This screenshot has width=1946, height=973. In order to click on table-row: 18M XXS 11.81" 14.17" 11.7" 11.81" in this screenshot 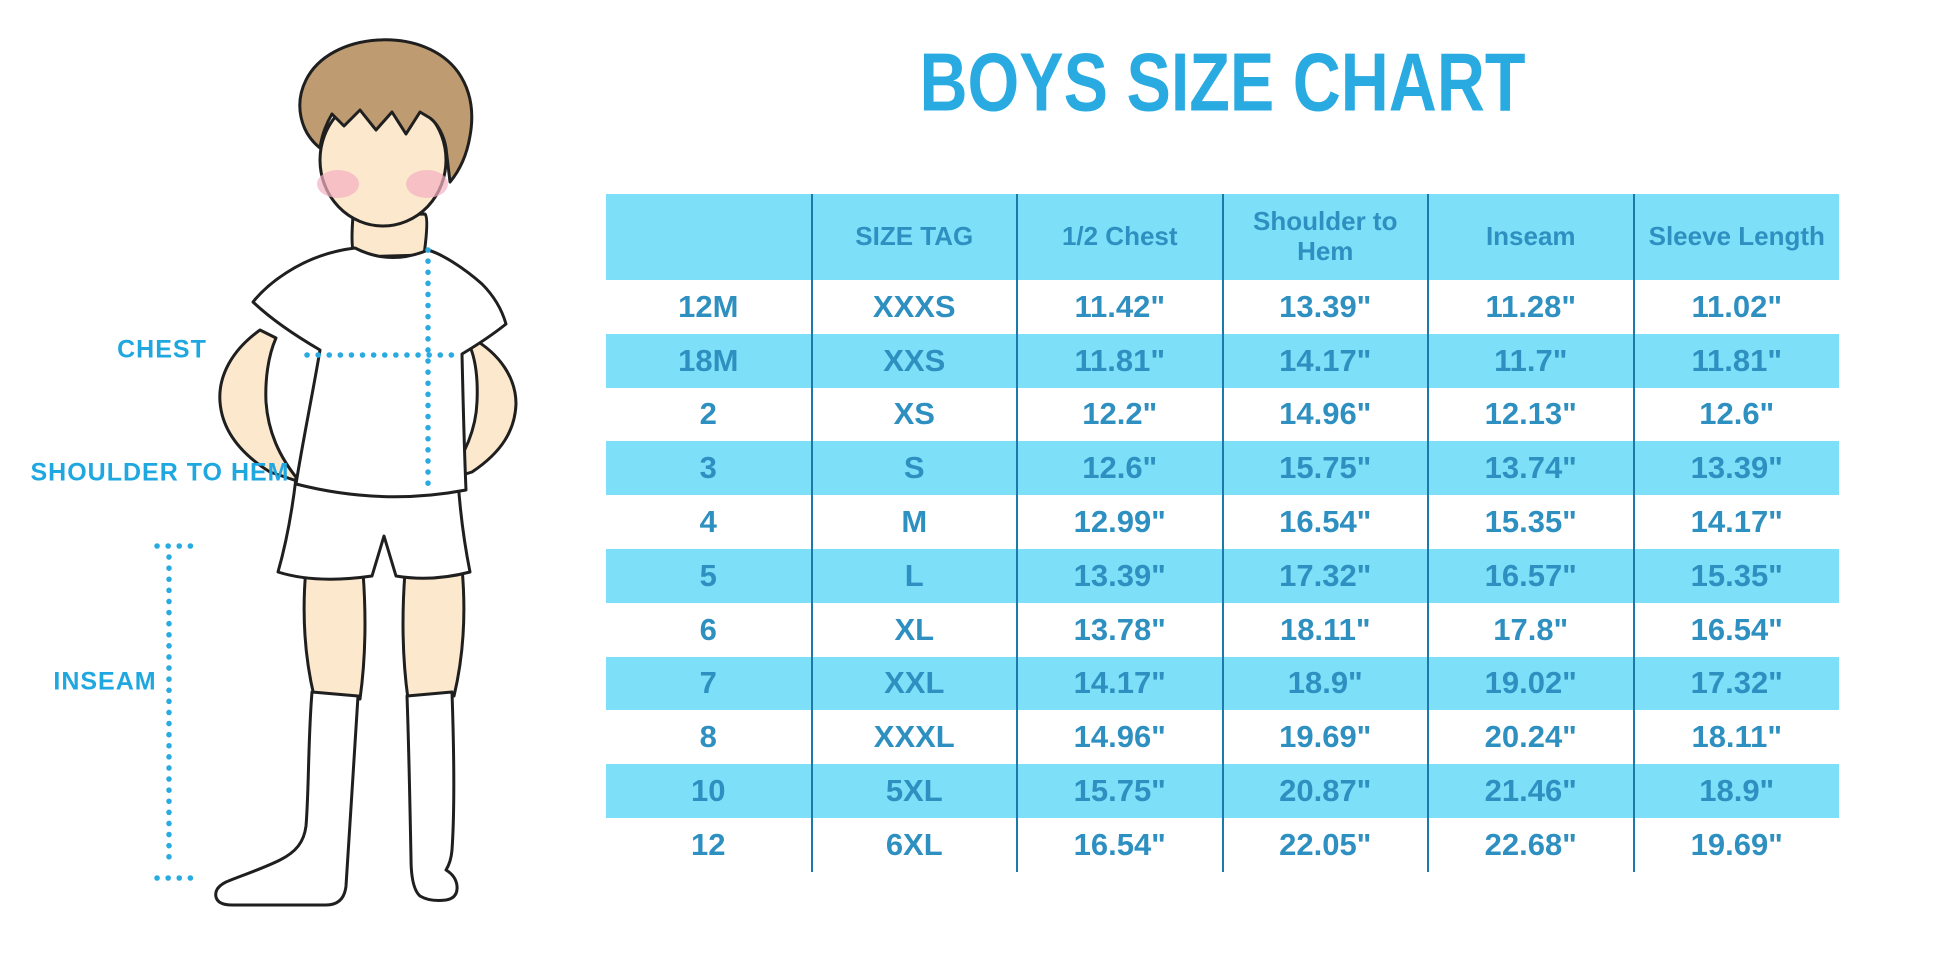, I will do `click(1222, 360)`.